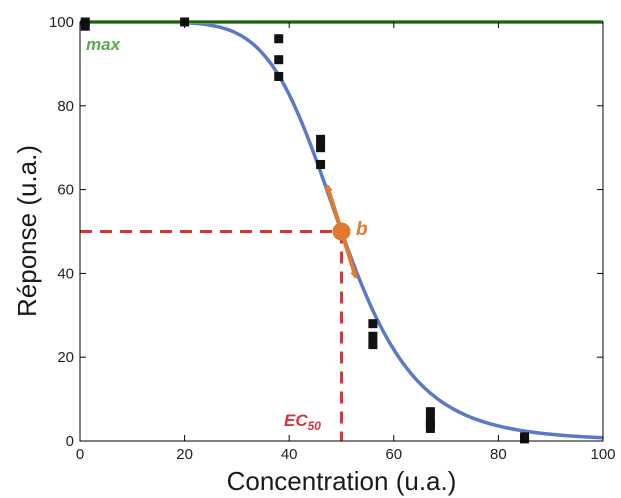 This screenshot has width=621, height=498. Describe the element at coordinates (80, 454) in the screenshot. I see `x-tick-label: 0` at that location.